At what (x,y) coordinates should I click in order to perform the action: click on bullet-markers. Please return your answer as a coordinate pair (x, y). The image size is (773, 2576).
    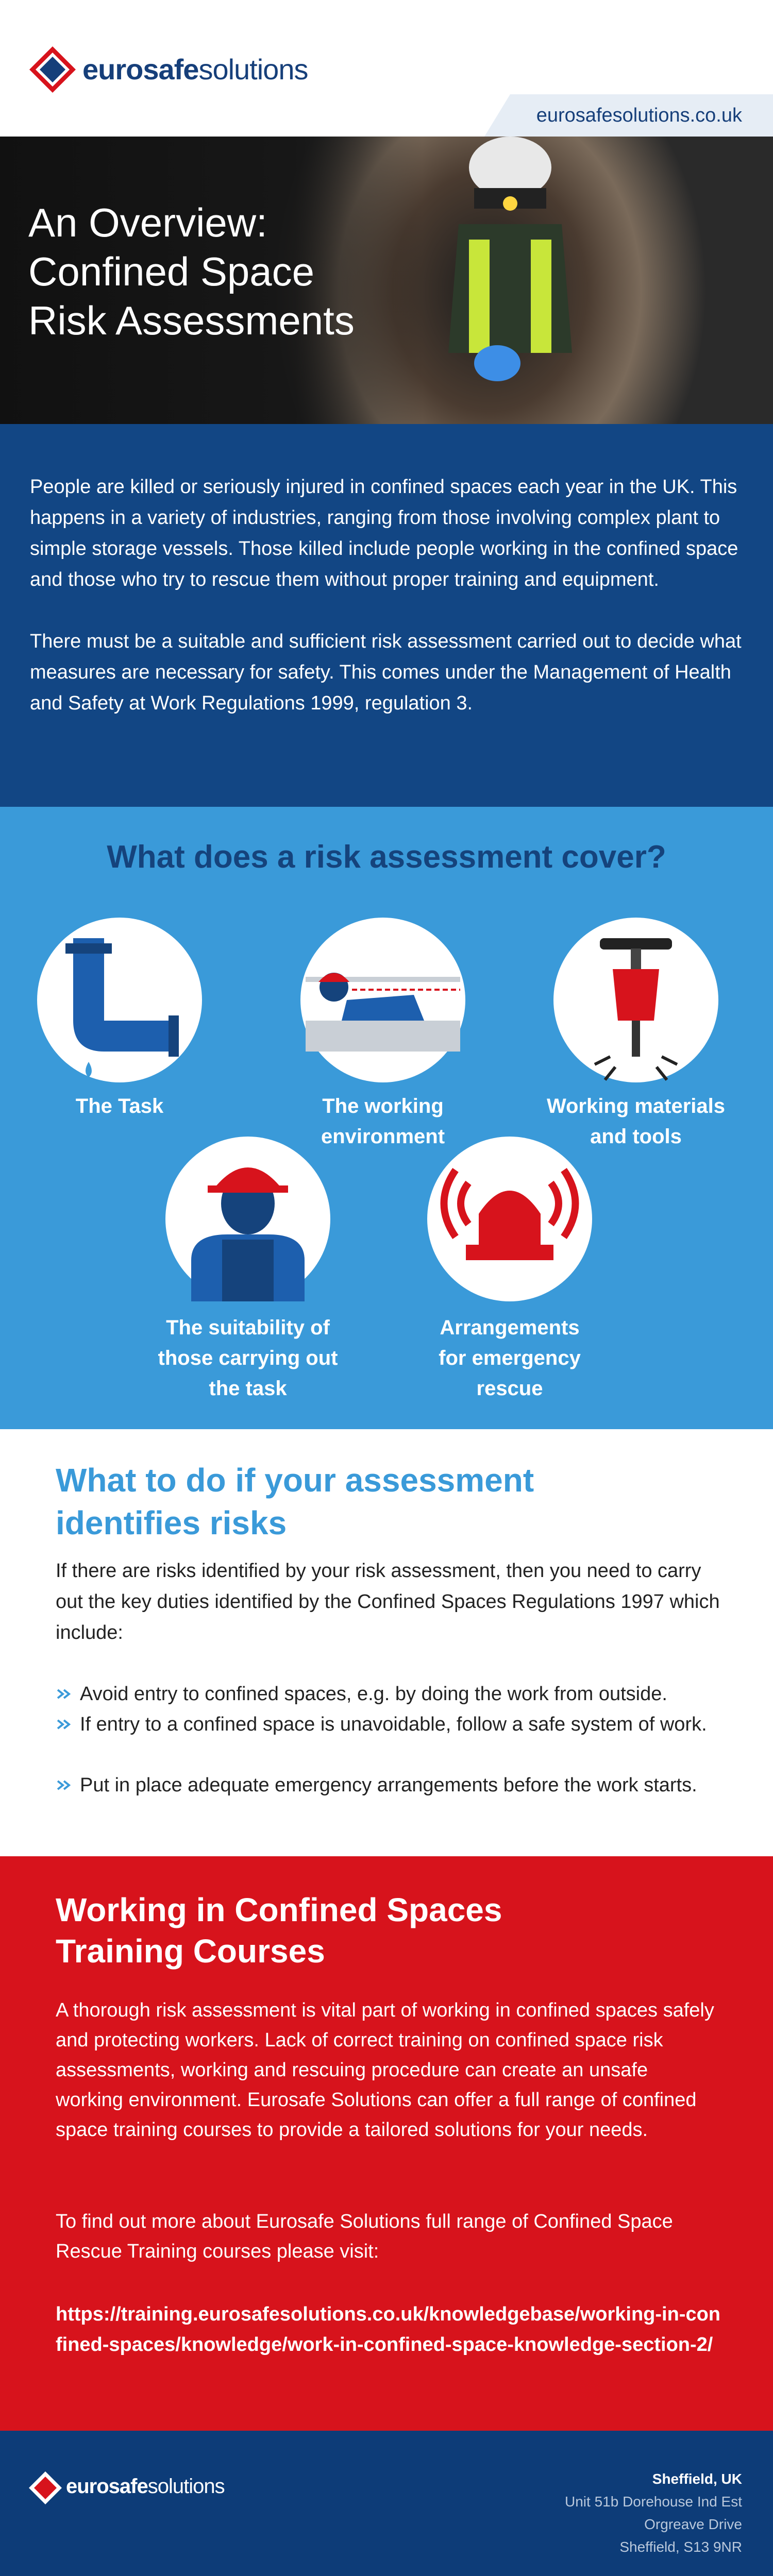
    Looking at the image, I should click on (64, 1739).